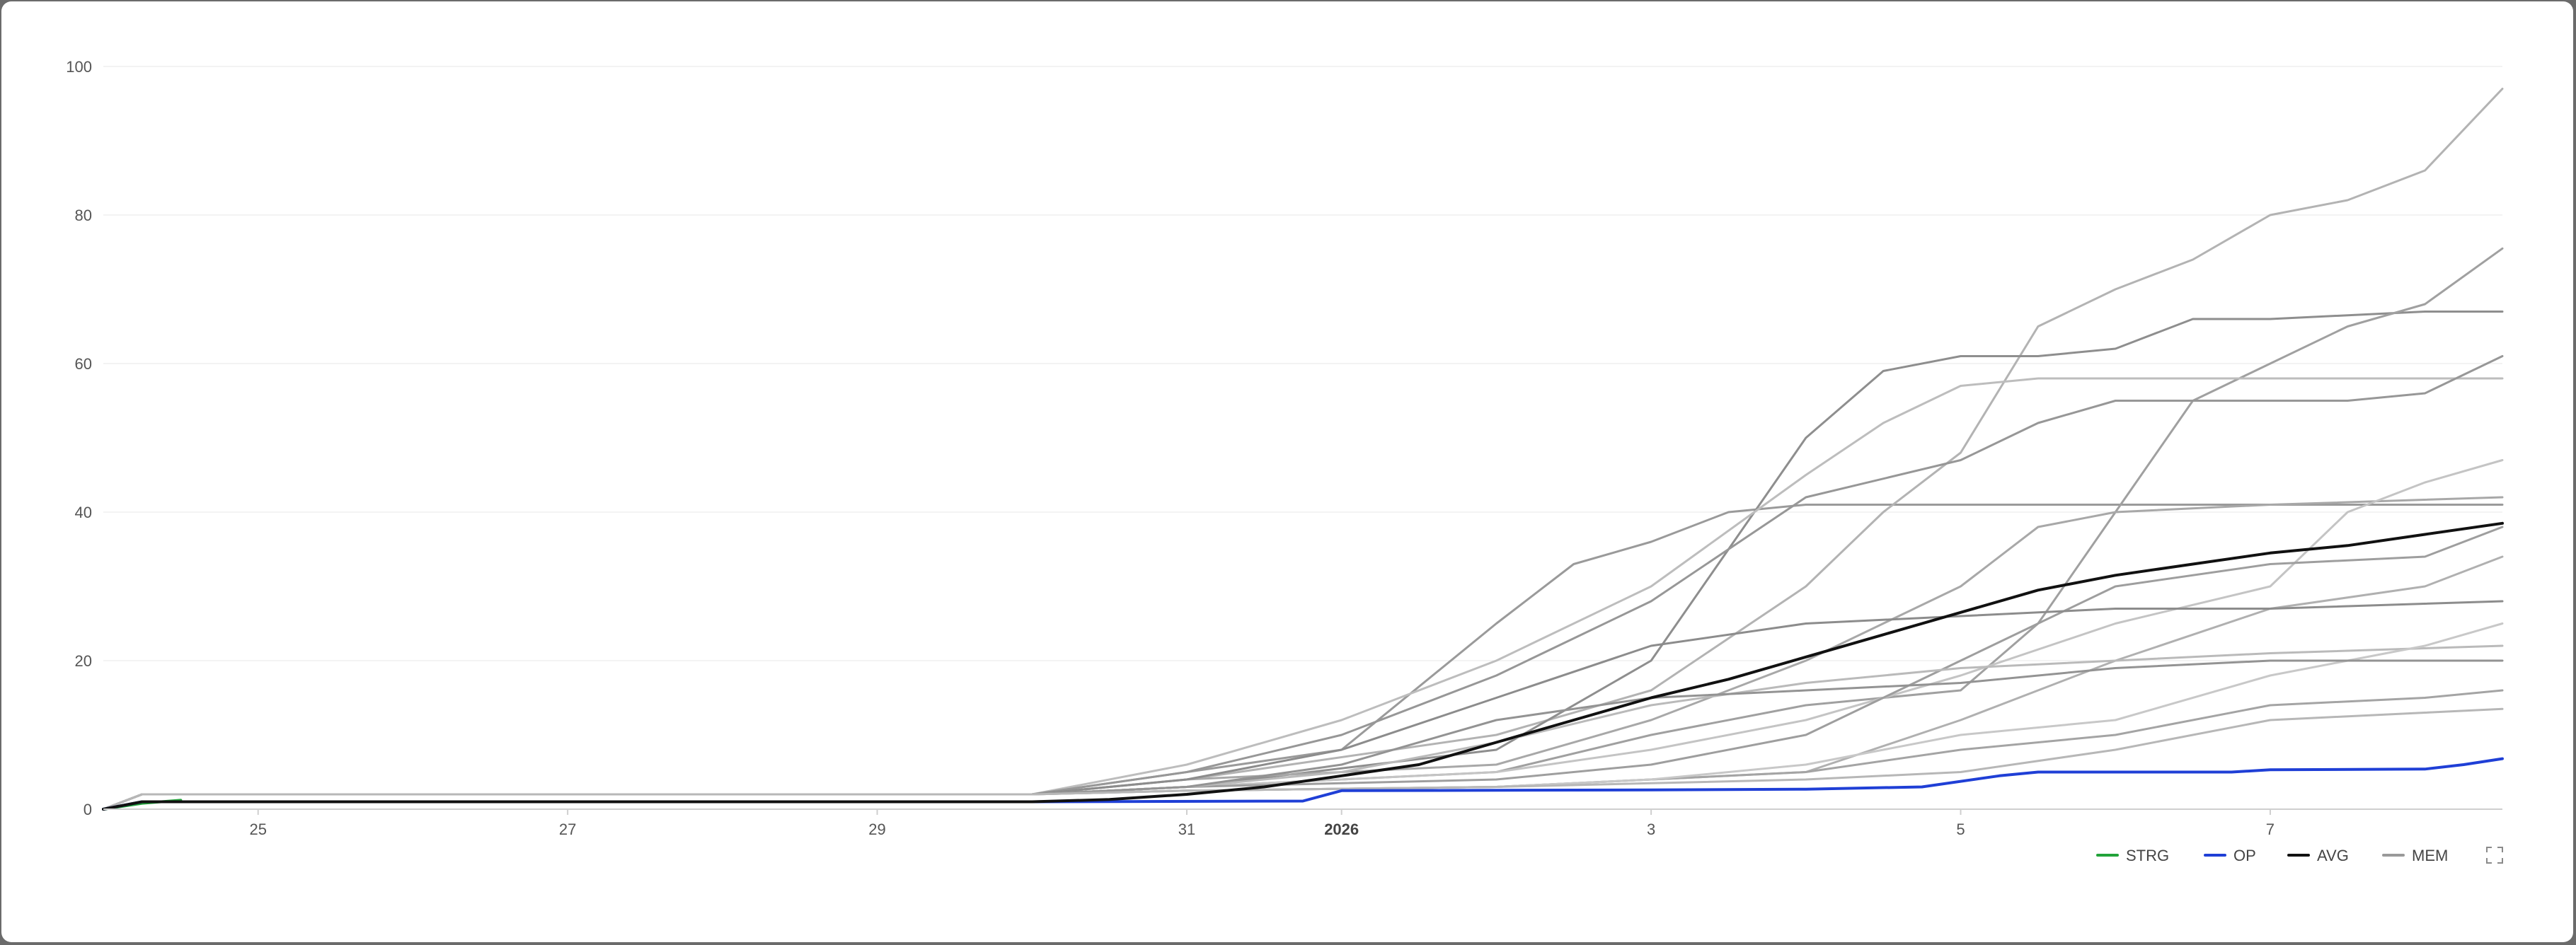 Image resolution: width=2576 pixels, height=945 pixels. Describe the element at coordinates (83, 364) in the screenshot. I see `y-tick-label: 60` at that location.